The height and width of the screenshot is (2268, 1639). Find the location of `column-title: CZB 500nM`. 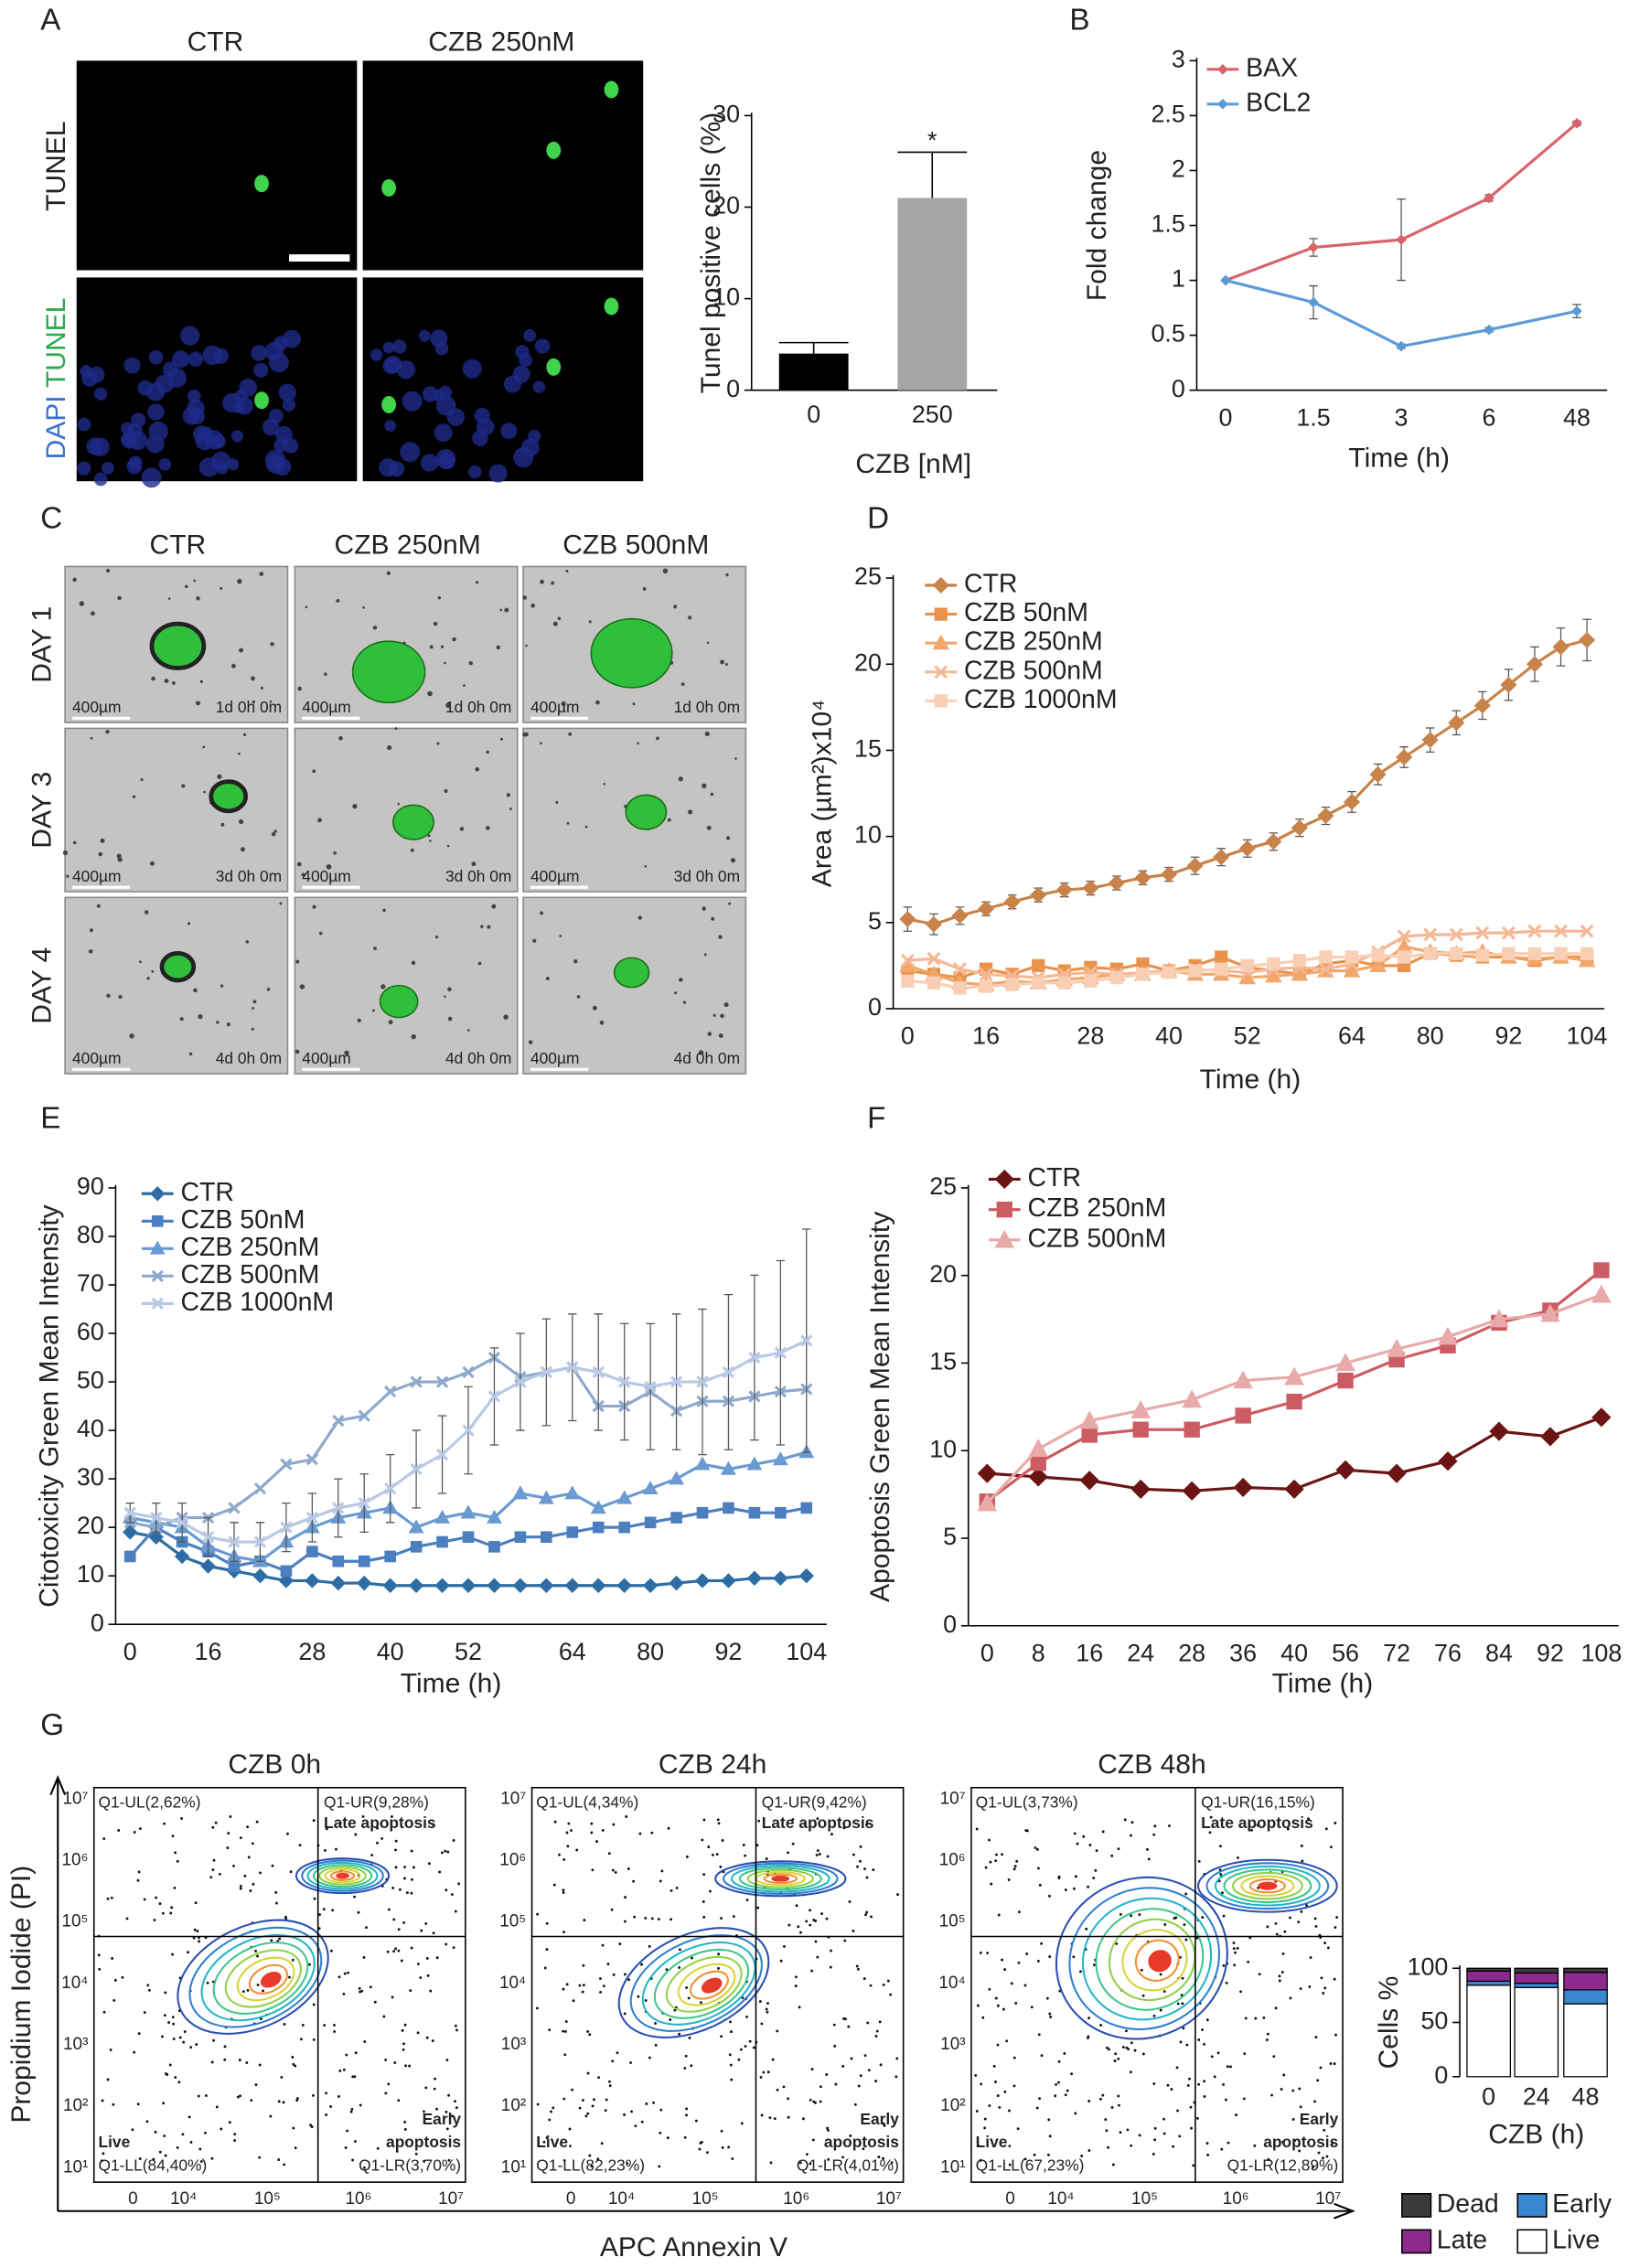

column-title: CZB 500nM is located at coordinates (636, 545).